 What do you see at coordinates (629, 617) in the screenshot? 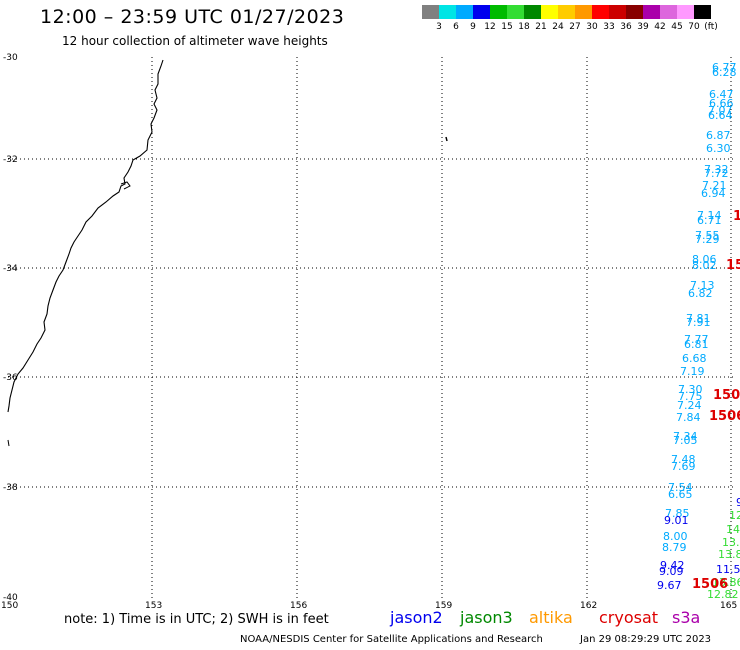
I see `mission-cryosat: cryosat` at bounding box center [629, 617].